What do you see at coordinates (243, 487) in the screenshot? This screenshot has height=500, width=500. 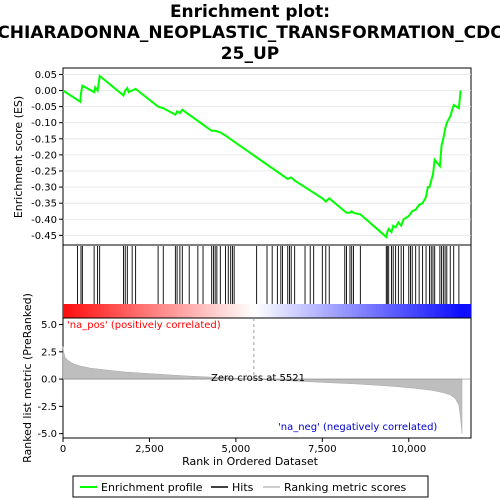 I see `legend-hits-label: Hits` at bounding box center [243, 487].